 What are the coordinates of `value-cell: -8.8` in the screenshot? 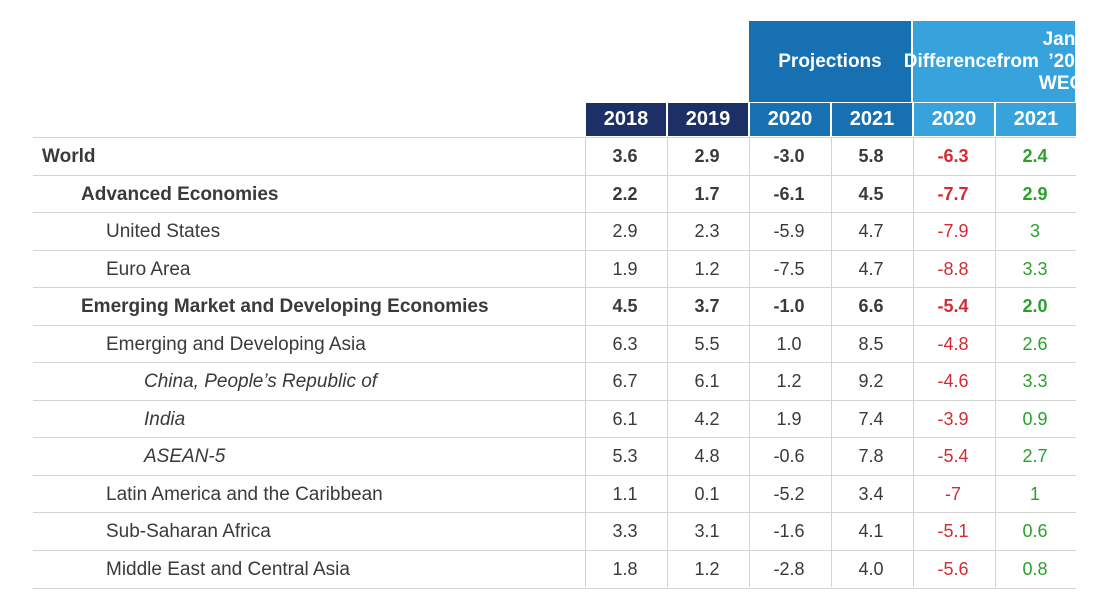 It's located at (953, 268).